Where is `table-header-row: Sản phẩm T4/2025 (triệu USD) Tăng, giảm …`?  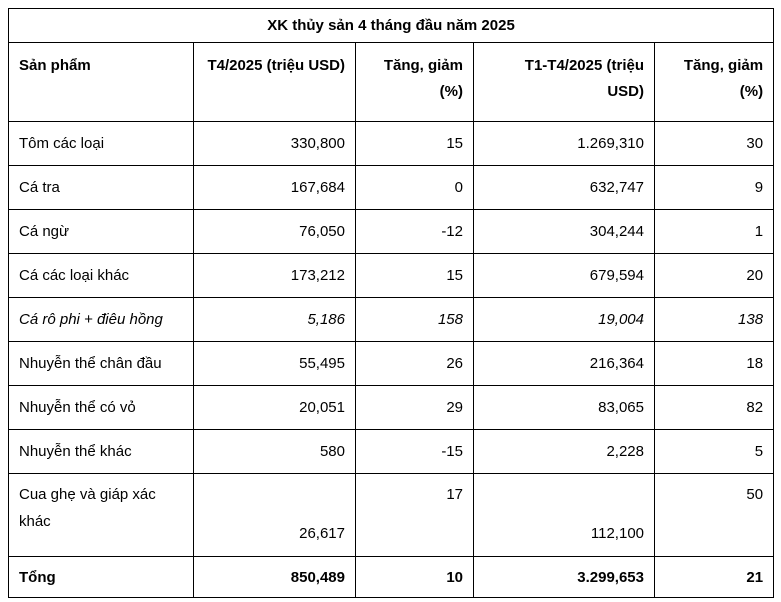
table-header-row: Sản phẩm T4/2025 (triệu USD) Tăng, giảm … is located at coordinates (391, 82).